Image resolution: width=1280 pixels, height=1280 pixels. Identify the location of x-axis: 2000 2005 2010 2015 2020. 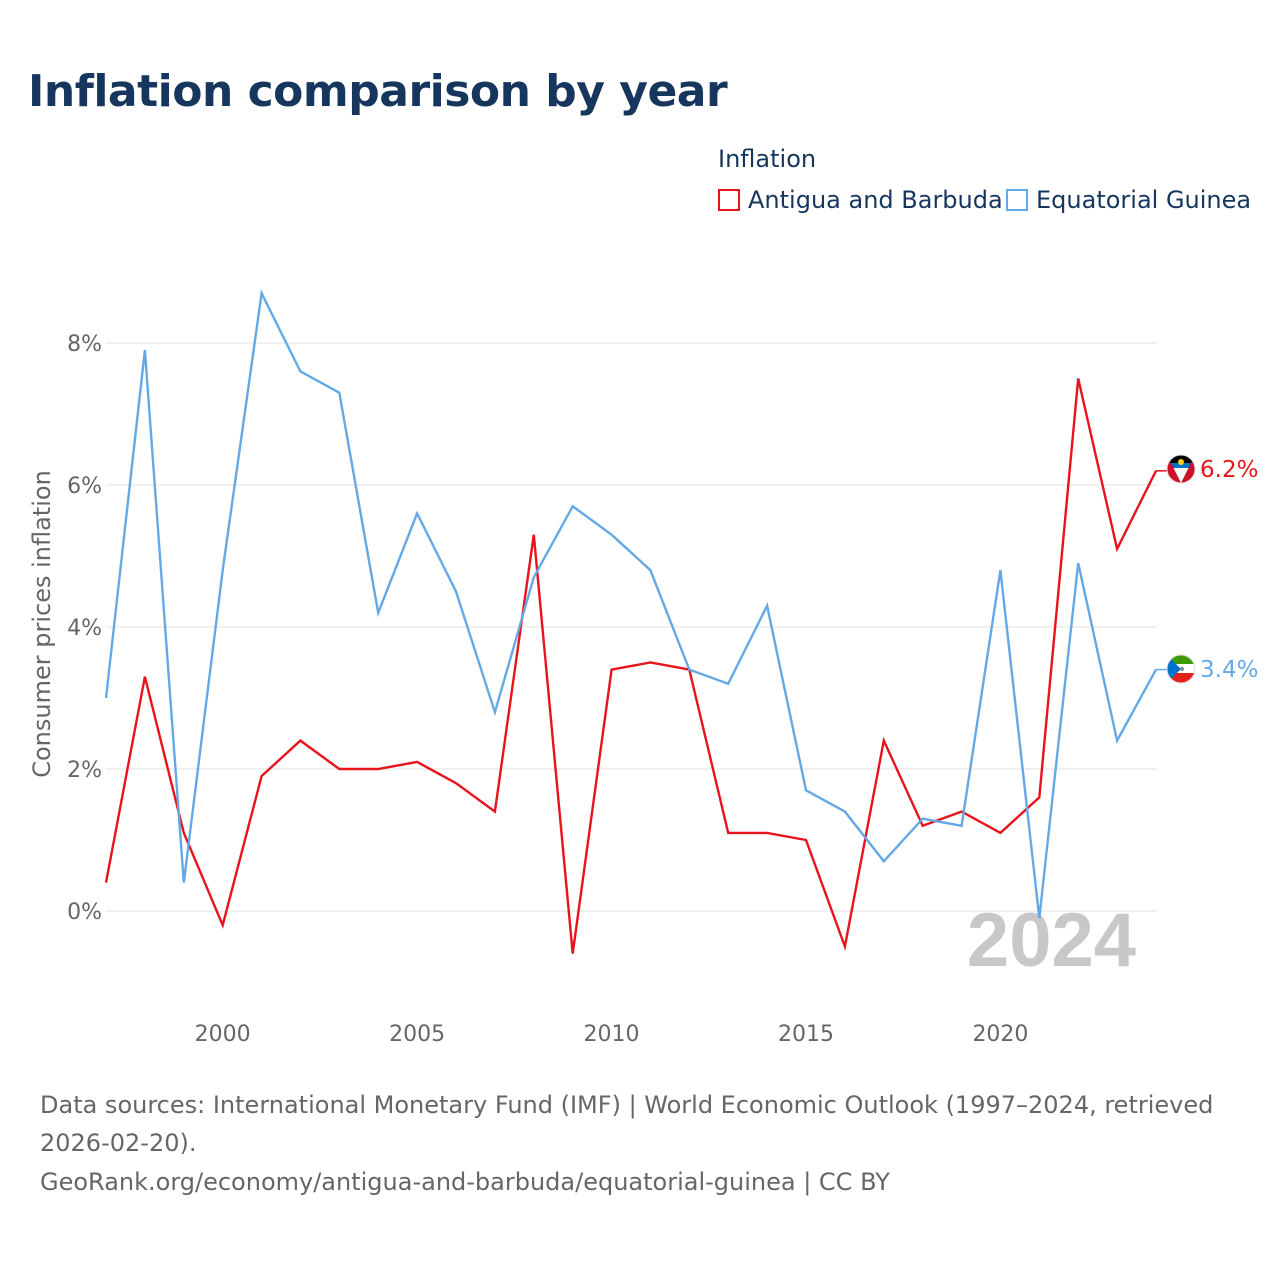
(612, 1034).